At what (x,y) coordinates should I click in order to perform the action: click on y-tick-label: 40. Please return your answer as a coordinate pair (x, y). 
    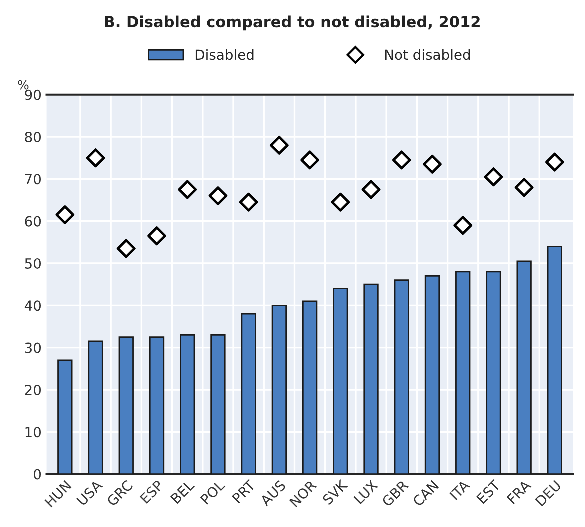
    Looking at the image, I should click on (33, 306).